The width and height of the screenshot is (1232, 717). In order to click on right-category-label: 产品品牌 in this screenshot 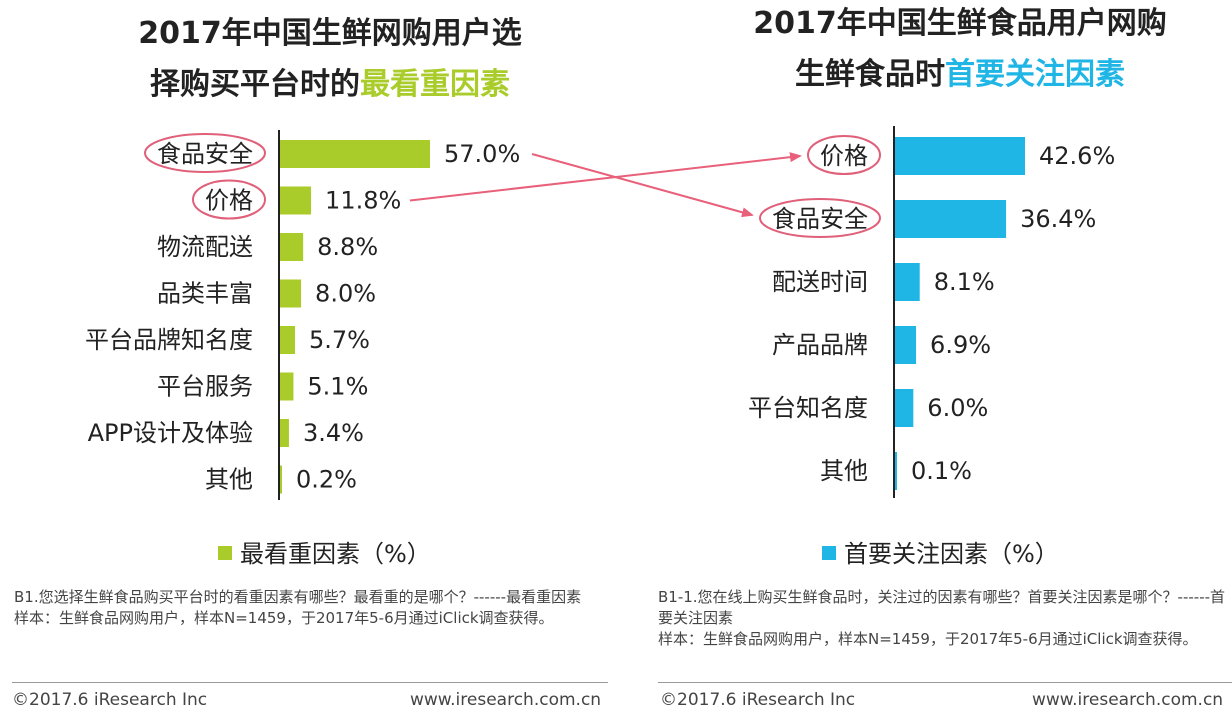, I will do `click(820, 345)`.